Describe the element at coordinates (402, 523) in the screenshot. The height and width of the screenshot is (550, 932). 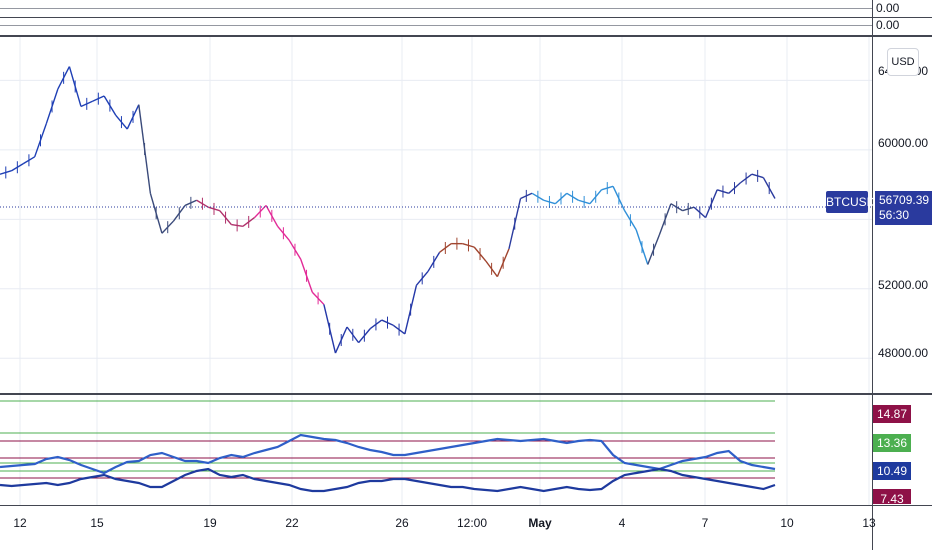
I see `time-tick: 26` at that location.